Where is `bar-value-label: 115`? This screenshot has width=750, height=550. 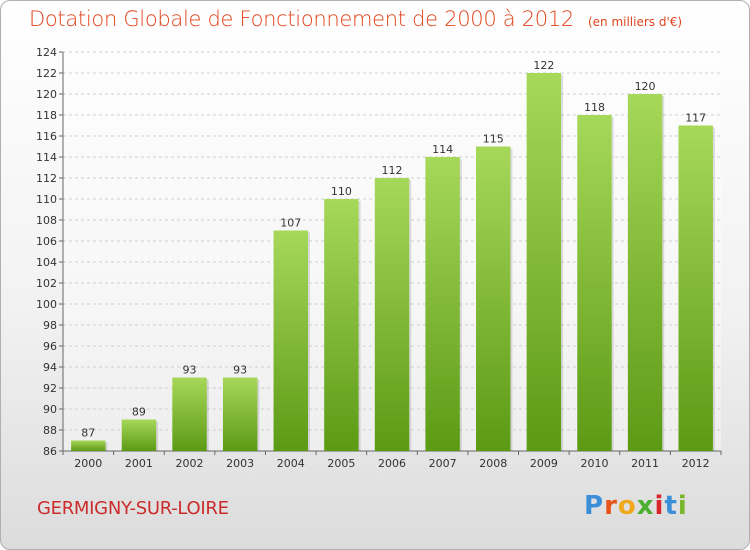
bar-value-label: 115 is located at coordinates (493, 139).